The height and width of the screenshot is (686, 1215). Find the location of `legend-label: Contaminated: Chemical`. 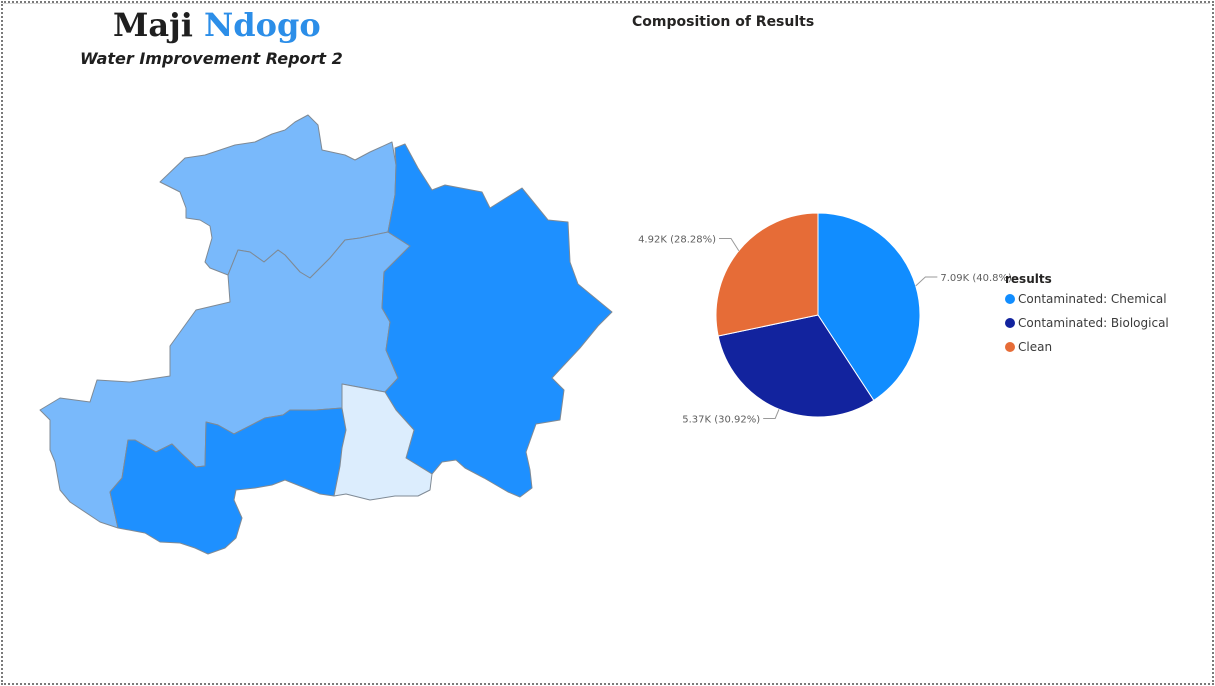

legend-label: Contaminated: Chemical is located at coordinates (1092, 299).